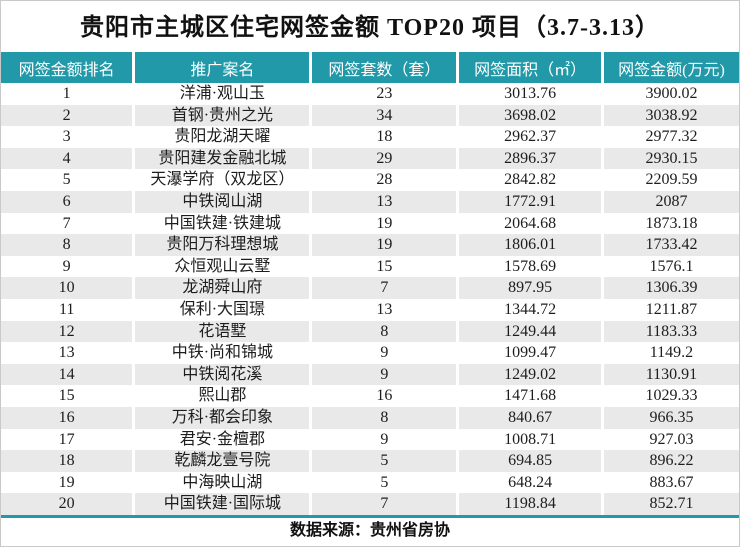  What do you see at coordinates (669, 417) in the screenshot?
I see `amount-cell: 966.35` at bounding box center [669, 417].